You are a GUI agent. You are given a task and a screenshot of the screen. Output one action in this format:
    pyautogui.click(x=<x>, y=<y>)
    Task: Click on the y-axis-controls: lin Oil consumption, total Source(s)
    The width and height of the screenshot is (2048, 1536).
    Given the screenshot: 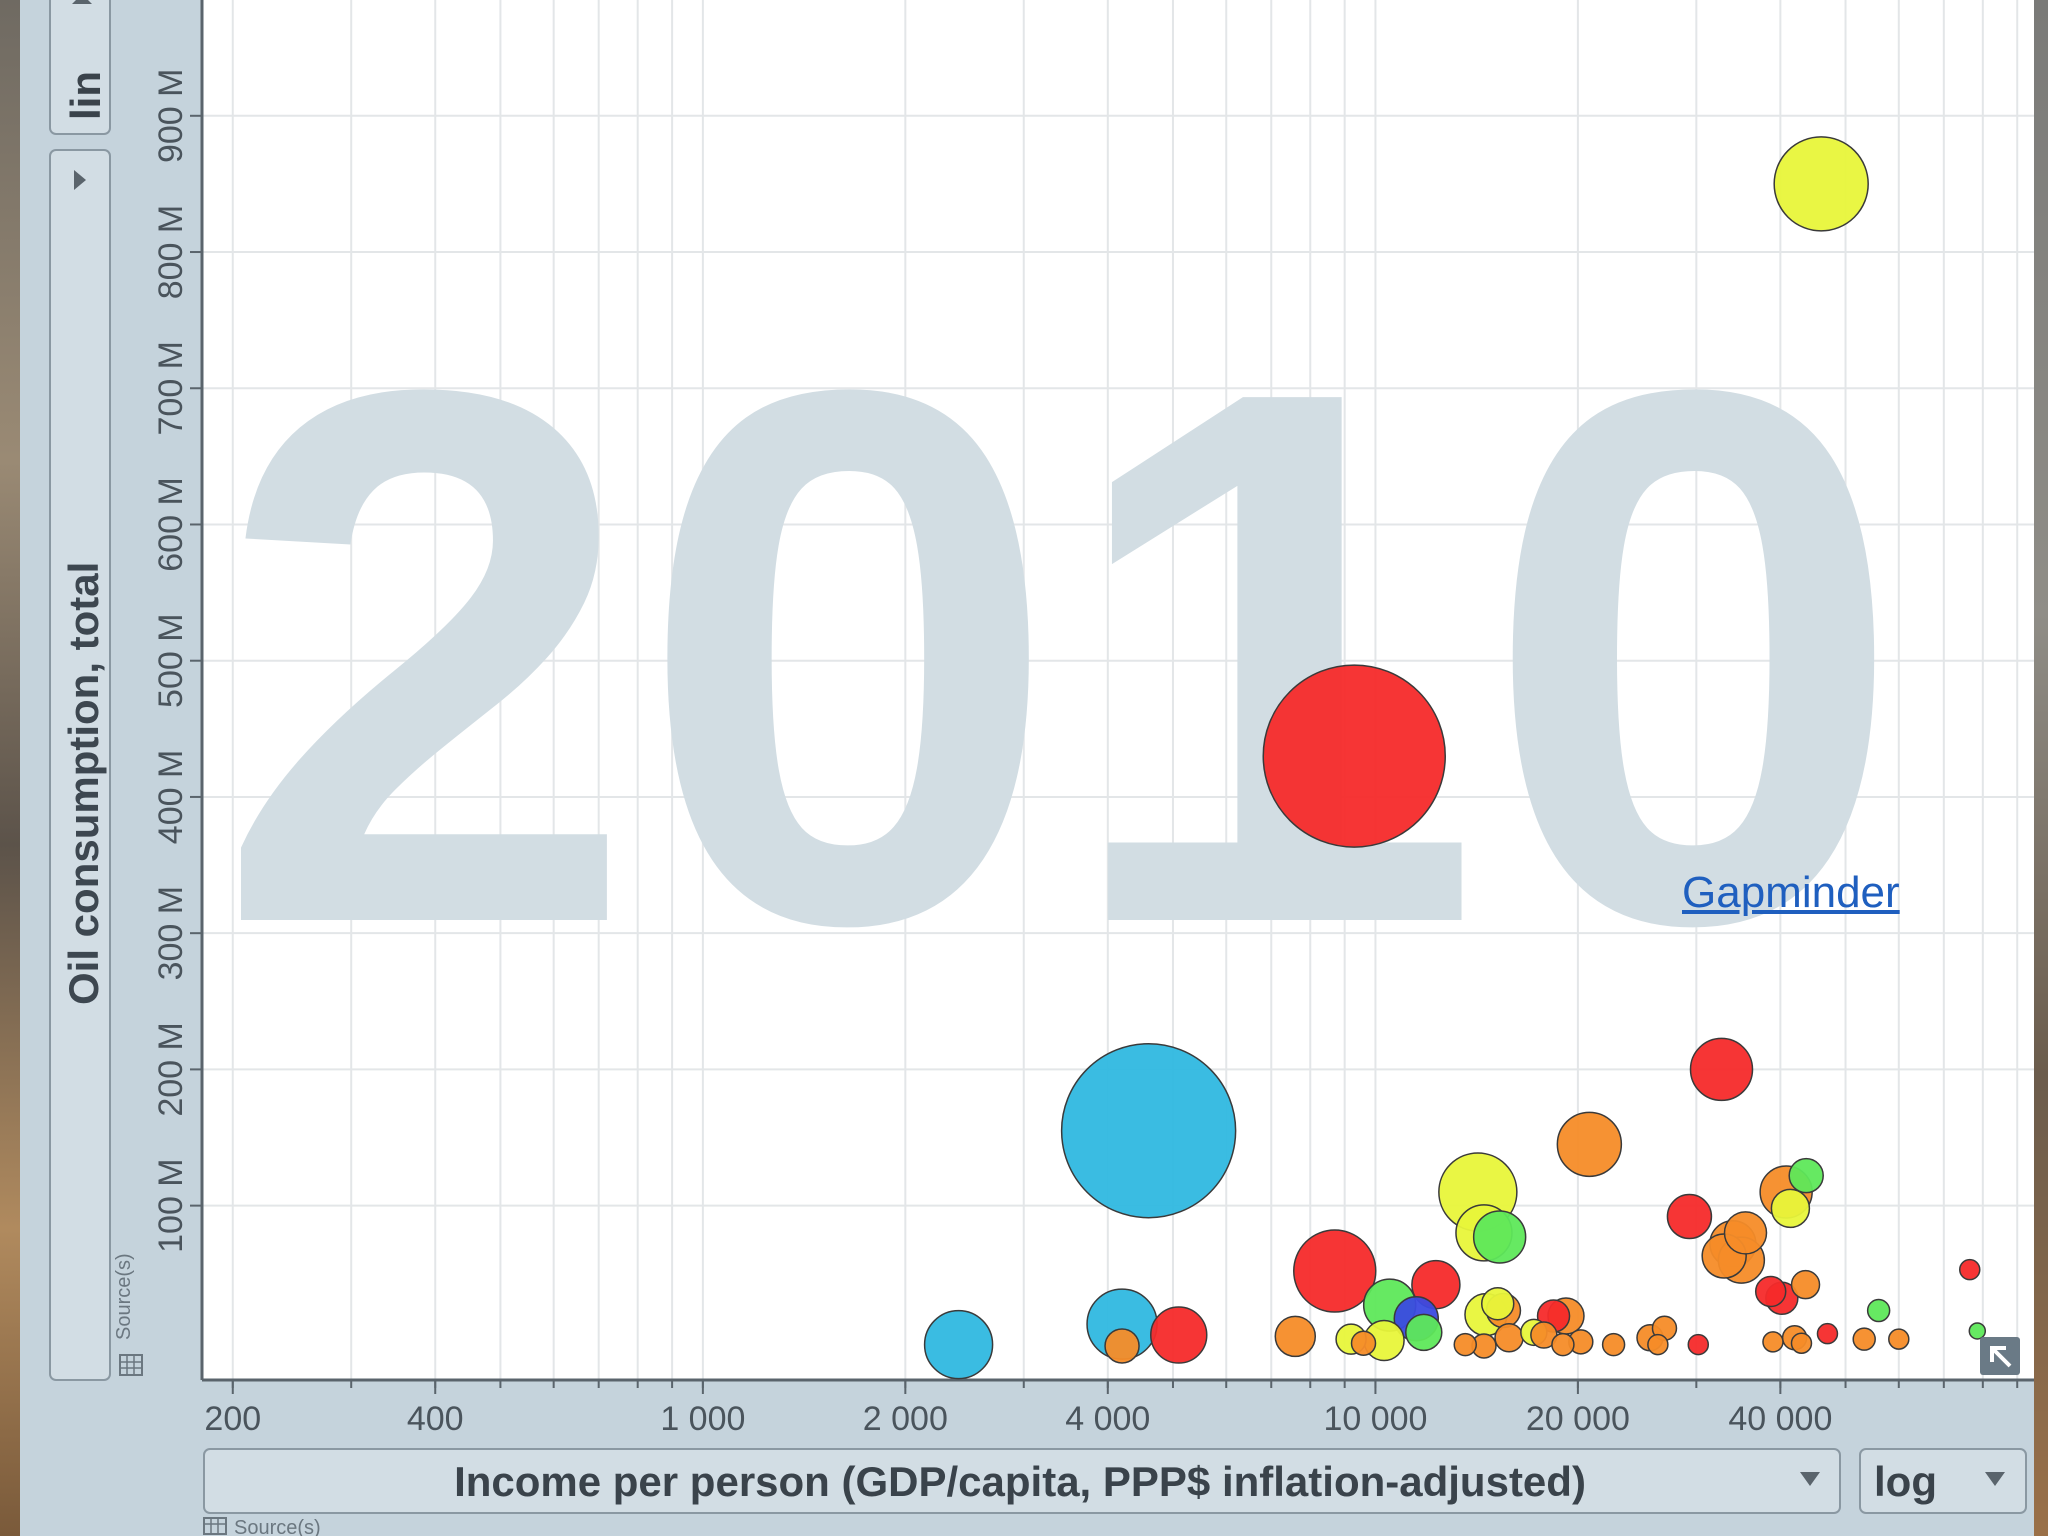 What is the action you would take?
    pyautogui.click(x=96, y=690)
    